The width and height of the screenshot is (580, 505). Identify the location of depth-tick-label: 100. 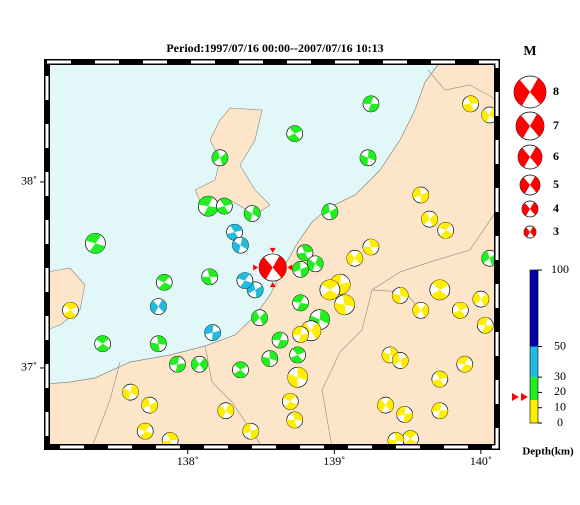
(560, 269).